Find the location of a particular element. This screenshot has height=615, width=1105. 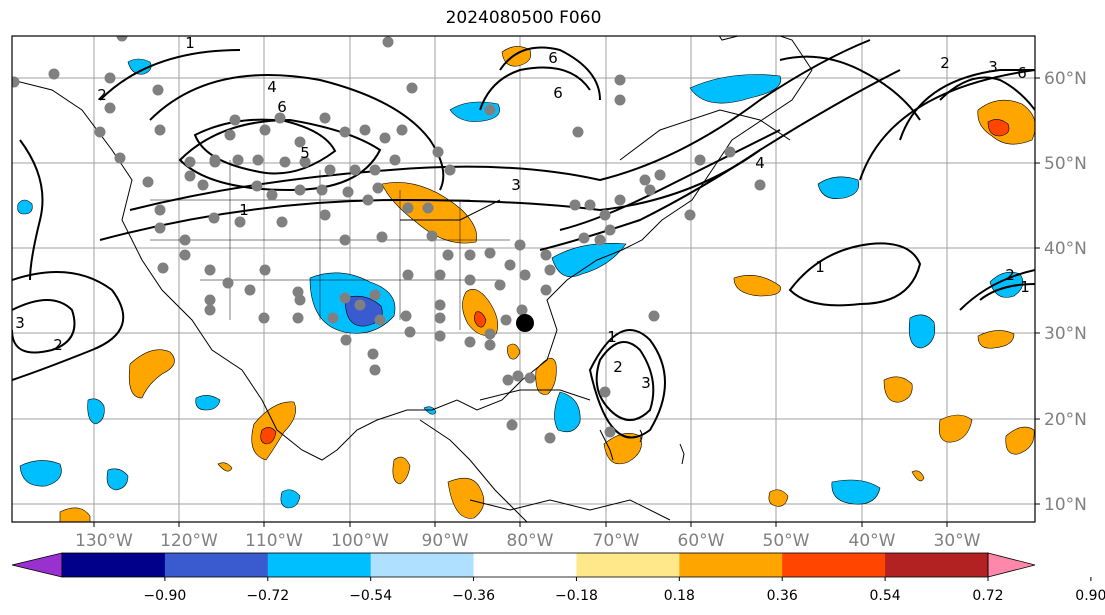

colorbar-tick-label: 0.90 is located at coordinates (1090, 596).